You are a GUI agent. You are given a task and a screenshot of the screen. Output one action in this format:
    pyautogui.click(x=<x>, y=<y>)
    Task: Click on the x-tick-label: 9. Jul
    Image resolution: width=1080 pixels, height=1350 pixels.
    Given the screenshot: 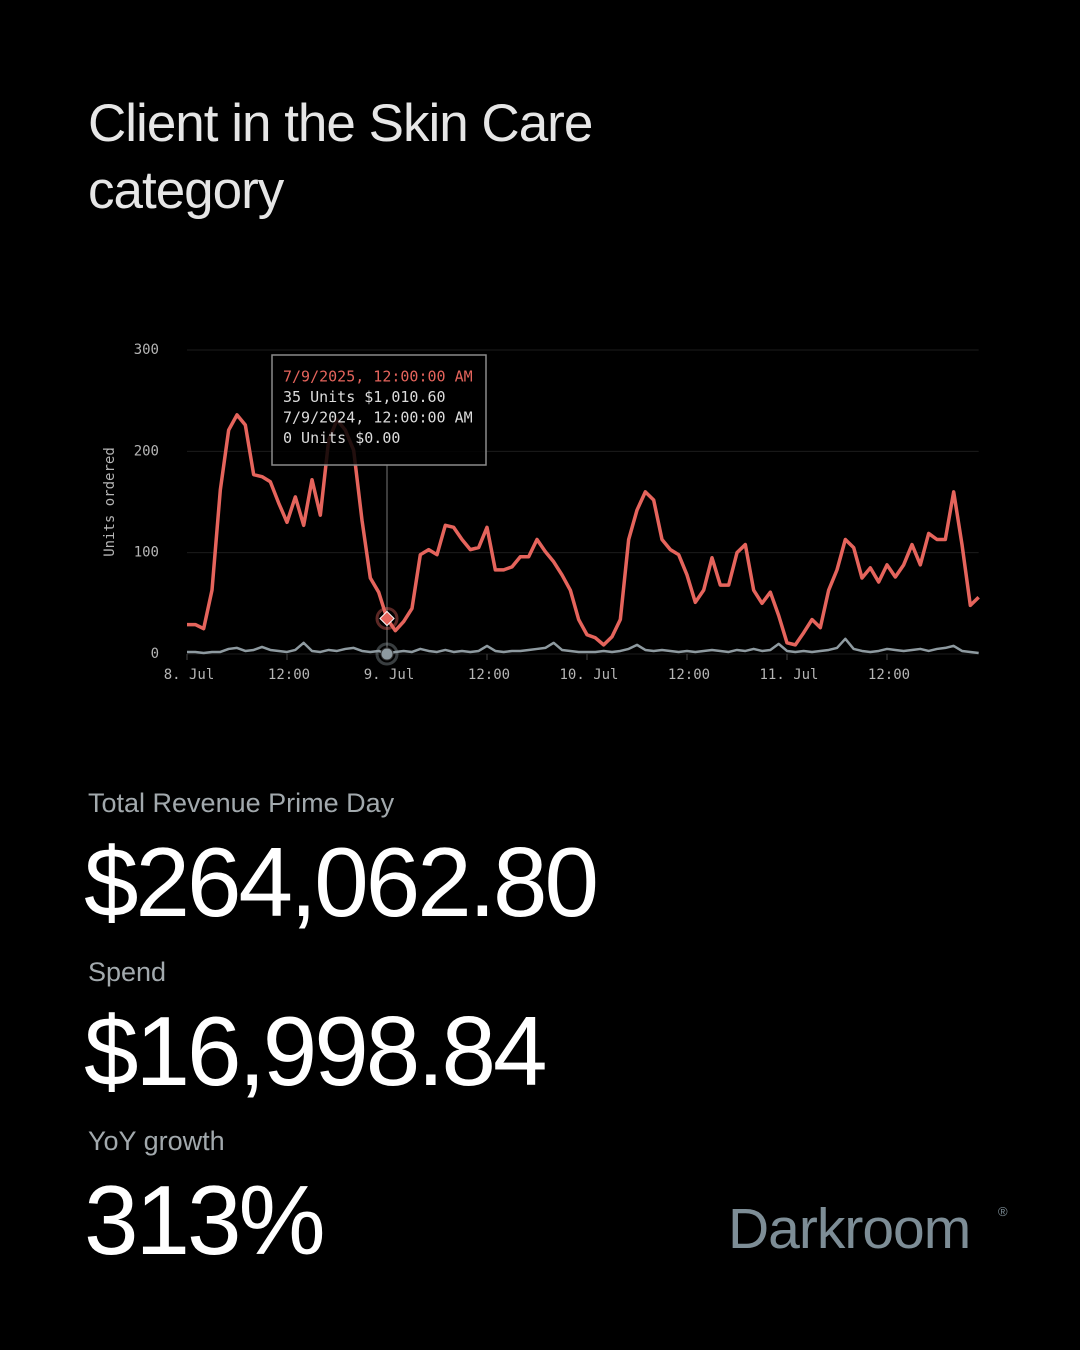 What is the action you would take?
    pyautogui.click(x=389, y=675)
    